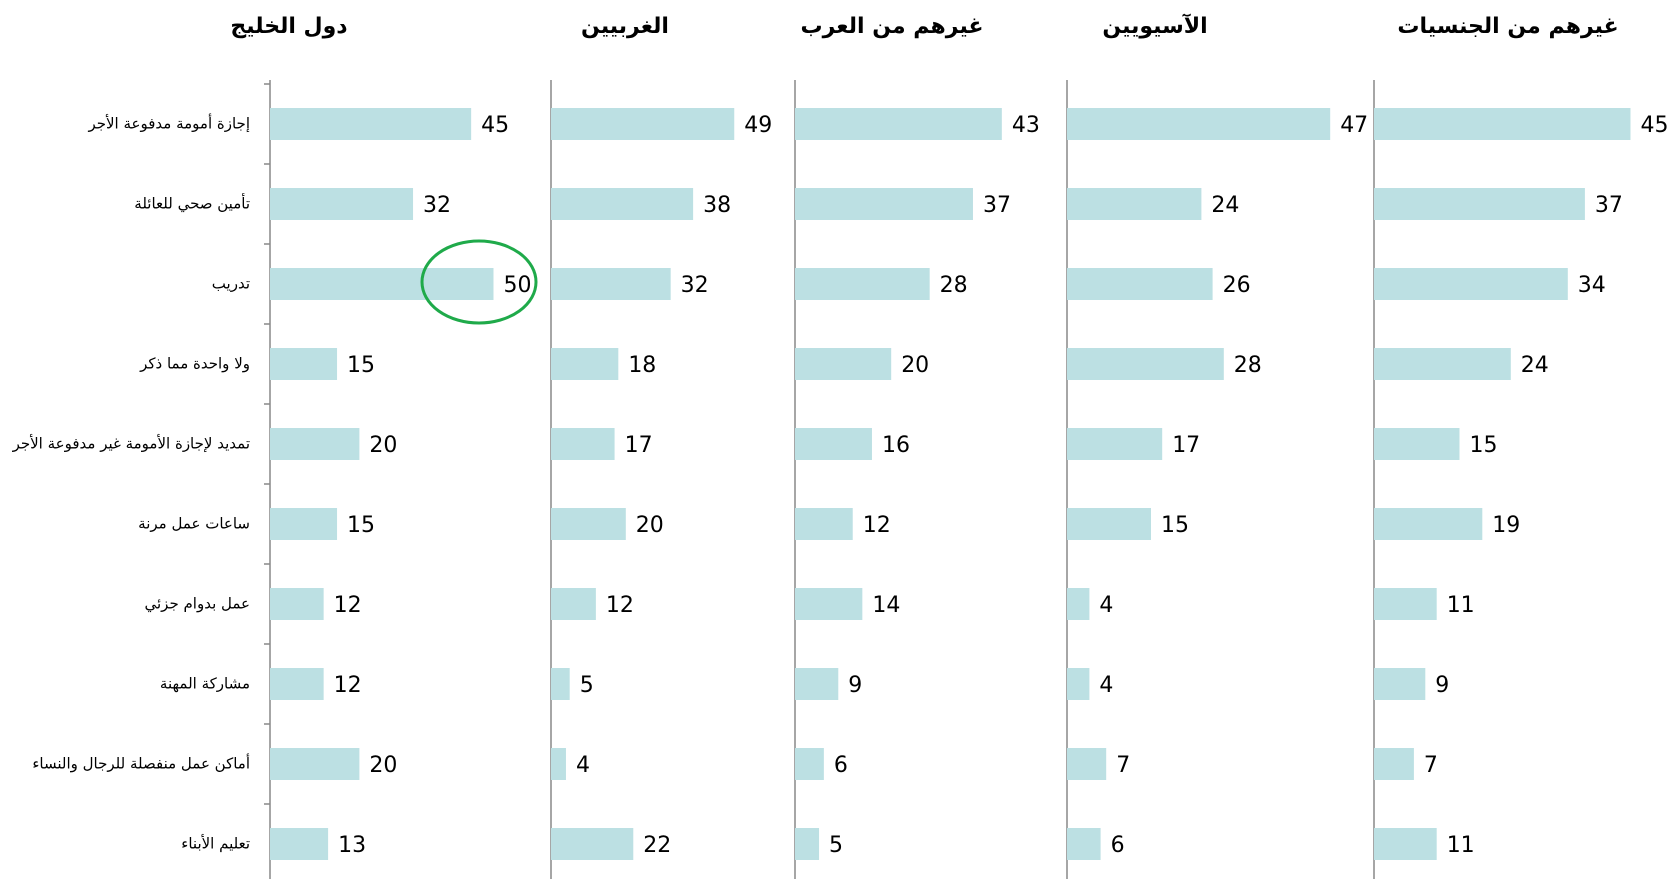  Describe the element at coordinates (892, 26) in the screenshot. I see `panel-title: غيرهم من العرب` at that location.